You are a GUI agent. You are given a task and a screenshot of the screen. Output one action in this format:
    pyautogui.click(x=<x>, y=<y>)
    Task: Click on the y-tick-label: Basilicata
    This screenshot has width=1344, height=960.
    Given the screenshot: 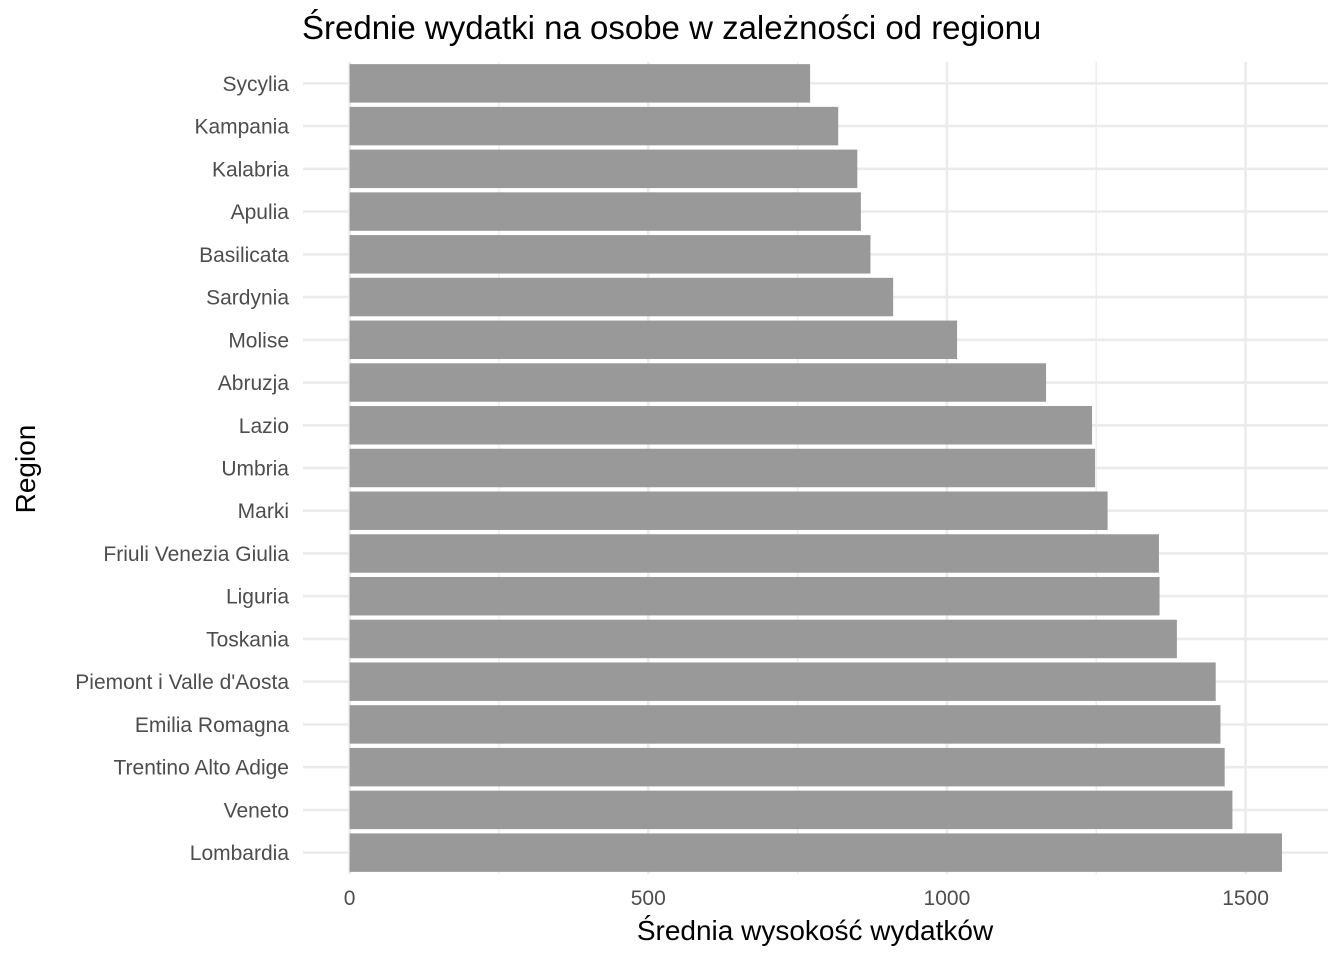 What is the action you would take?
    pyautogui.click(x=244, y=255)
    